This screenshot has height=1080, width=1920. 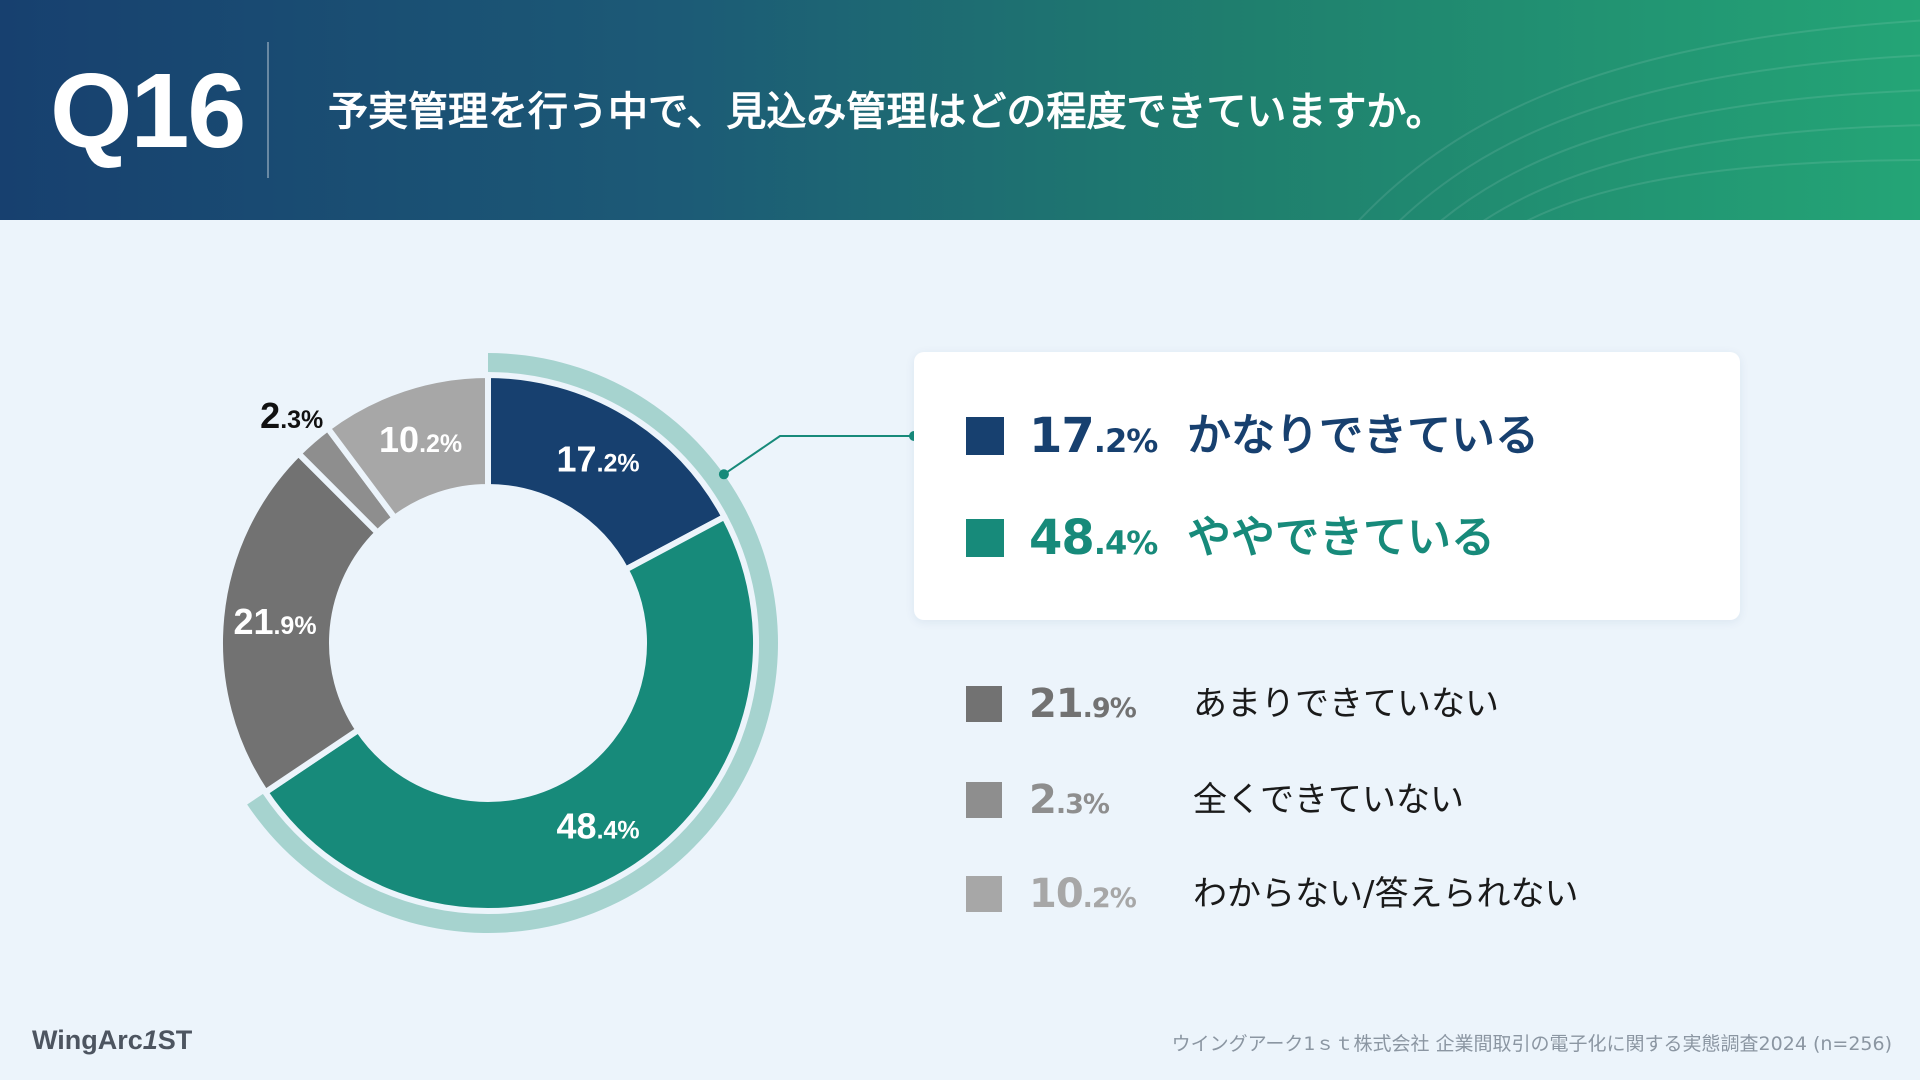 What do you see at coordinates (1386, 894) in the screenshot?
I see `legend-label: わからない/答えられない` at bounding box center [1386, 894].